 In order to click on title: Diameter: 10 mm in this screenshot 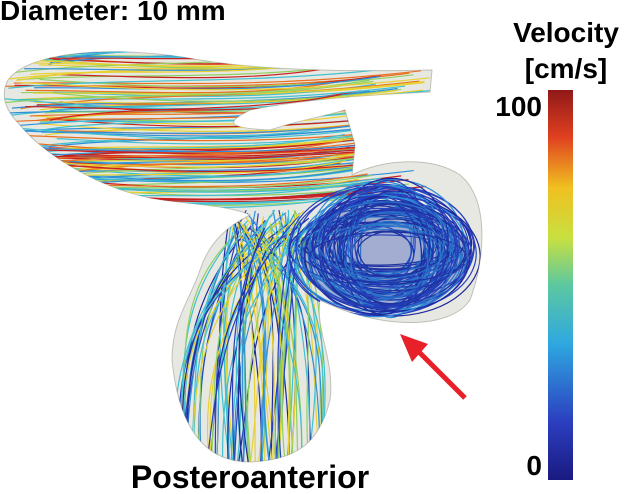, I will do `click(113, 13)`.